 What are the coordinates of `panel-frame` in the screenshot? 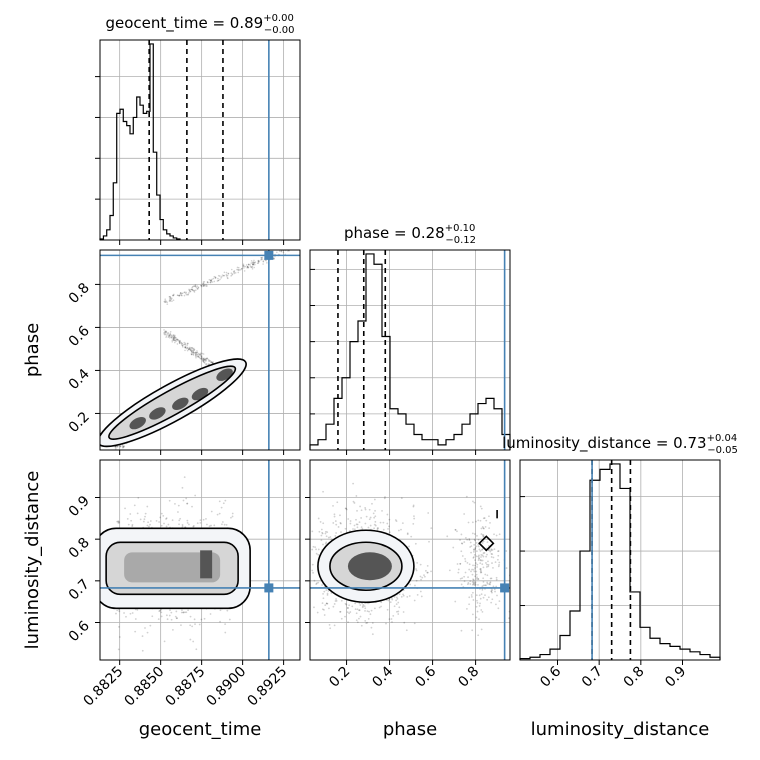 It's located at (410, 350).